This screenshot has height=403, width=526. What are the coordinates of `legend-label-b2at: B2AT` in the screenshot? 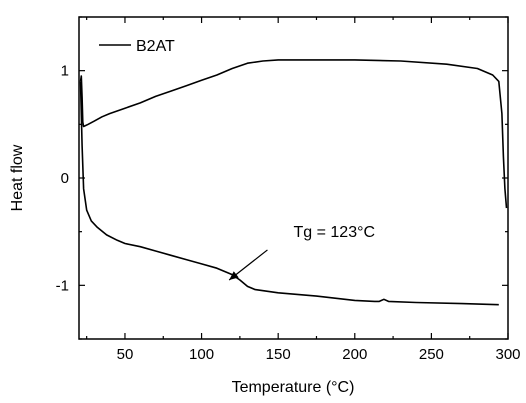 It's located at (155, 46).